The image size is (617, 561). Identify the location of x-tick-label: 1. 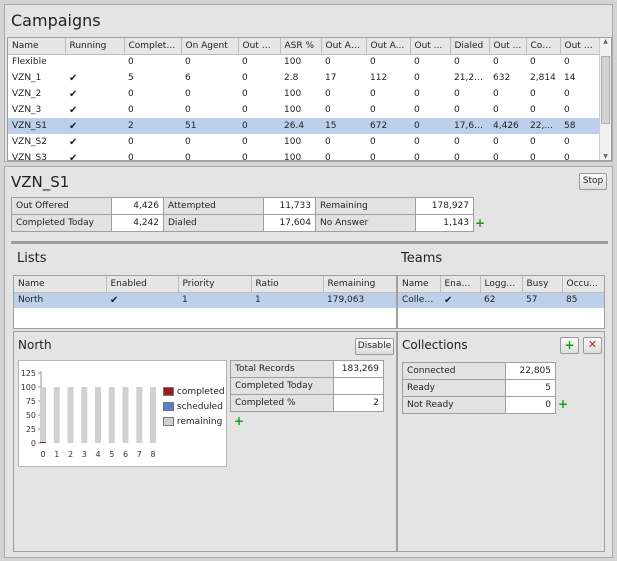
(56, 454).